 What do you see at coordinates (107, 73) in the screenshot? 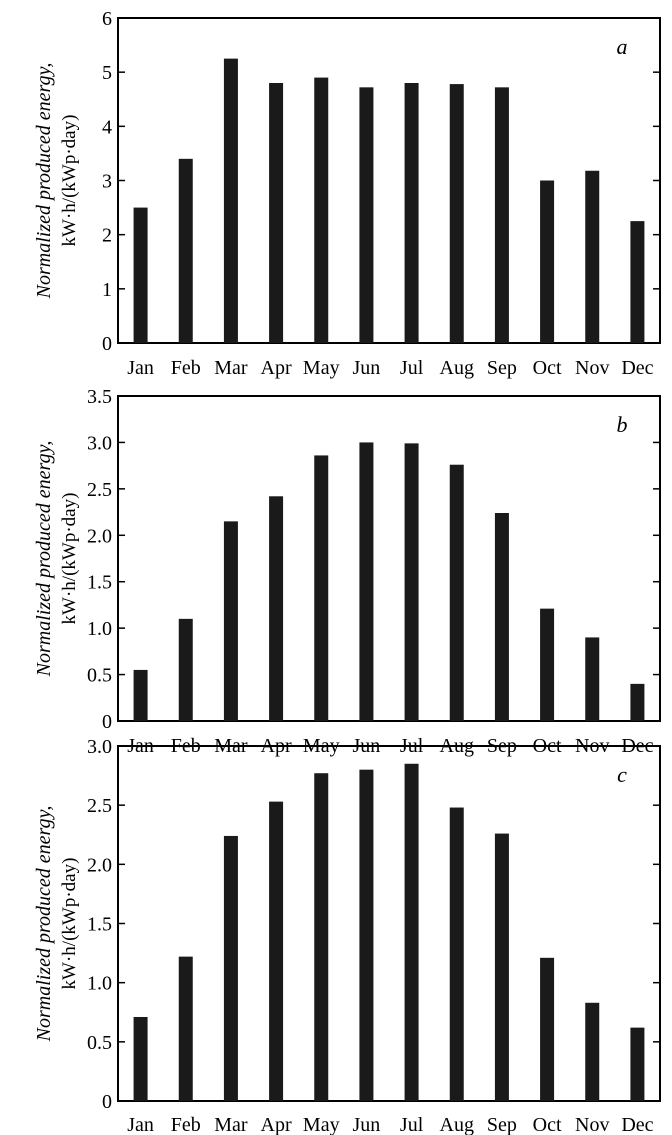
I see `y-tick-label: 5` at bounding box center [107, 73].